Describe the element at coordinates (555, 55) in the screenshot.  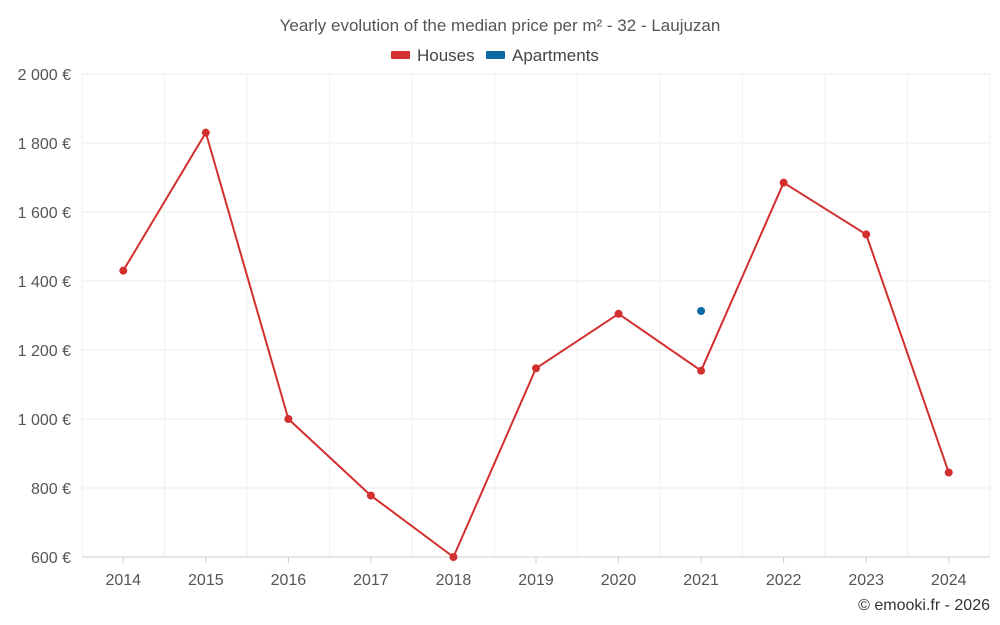
I see `legend-label-apartments: Apartments` at that location.